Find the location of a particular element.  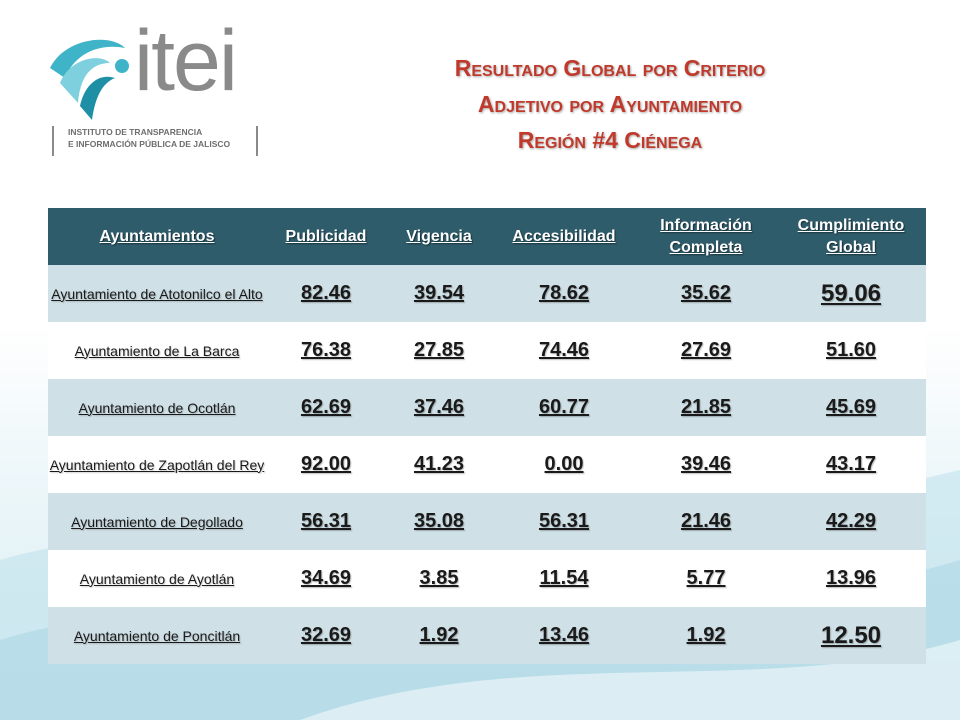

itei-swirl-icon is located at coordinates (89, 79).